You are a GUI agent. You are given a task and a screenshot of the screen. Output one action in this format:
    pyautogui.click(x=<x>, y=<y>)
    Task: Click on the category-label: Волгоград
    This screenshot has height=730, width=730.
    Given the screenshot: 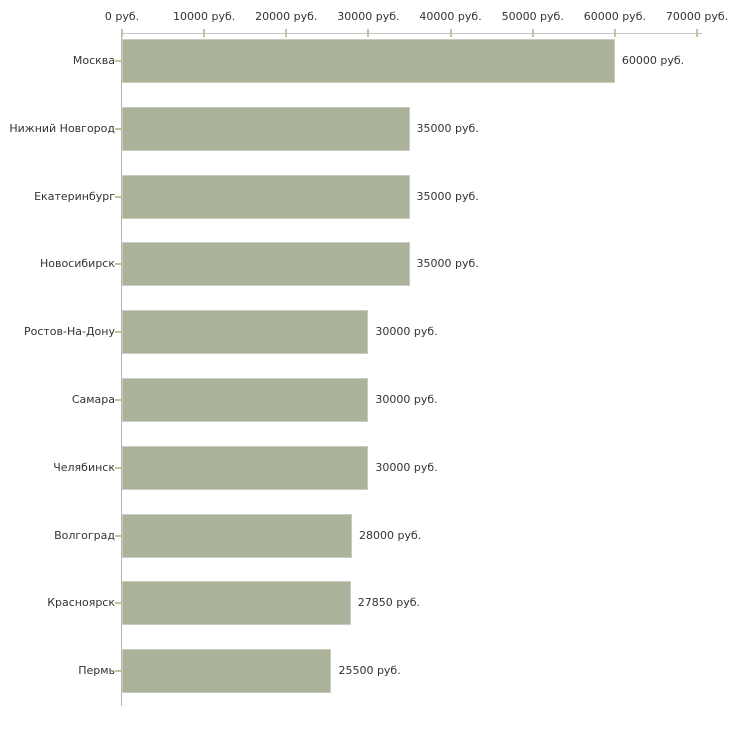 What is the action you would take?
    pyautogui.click(x=84, y=535)
    